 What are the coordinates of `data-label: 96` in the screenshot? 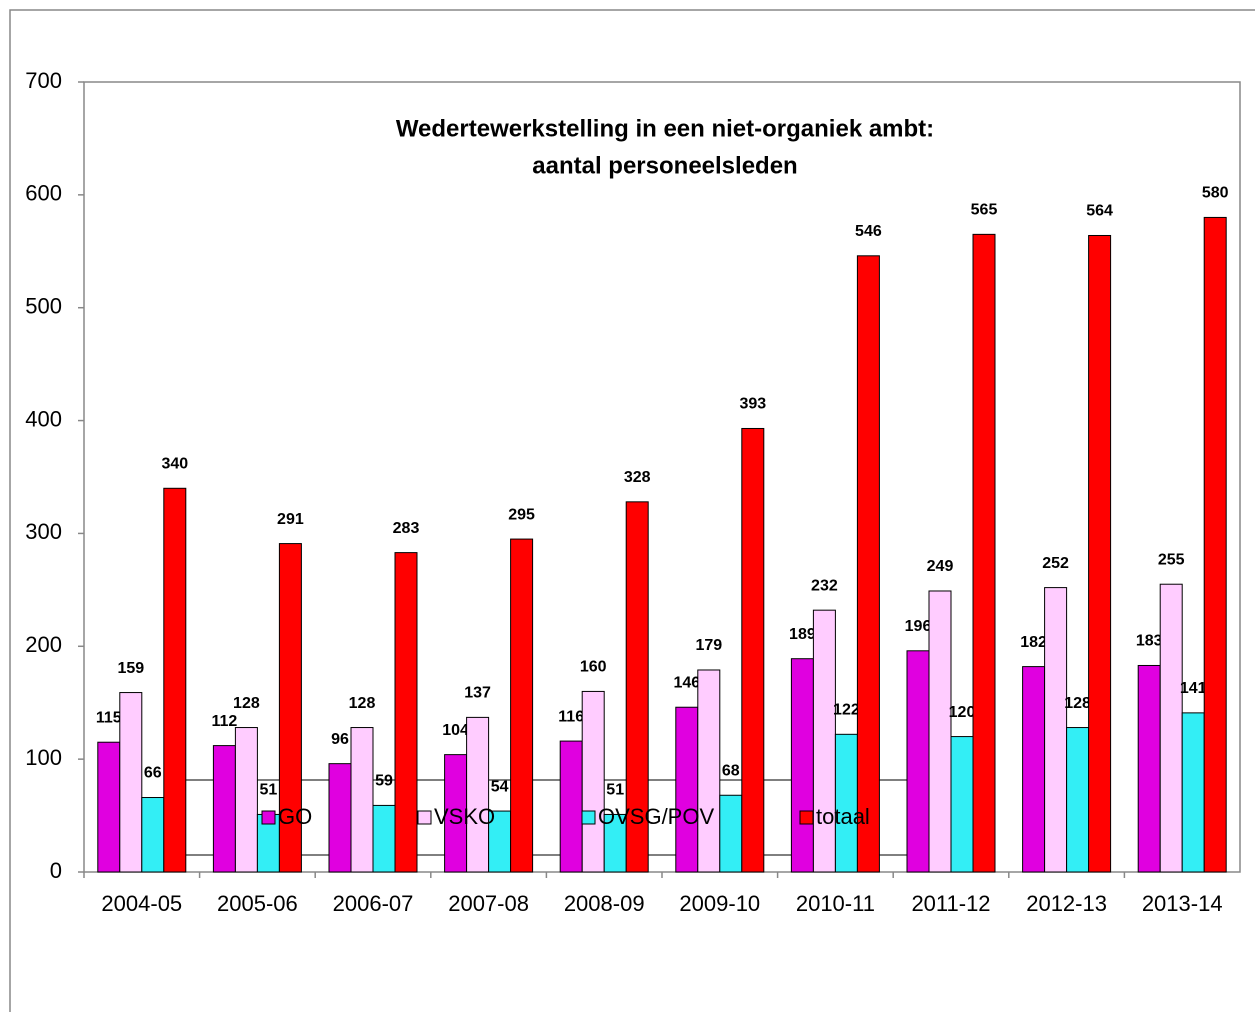 It's located at (340, 739).